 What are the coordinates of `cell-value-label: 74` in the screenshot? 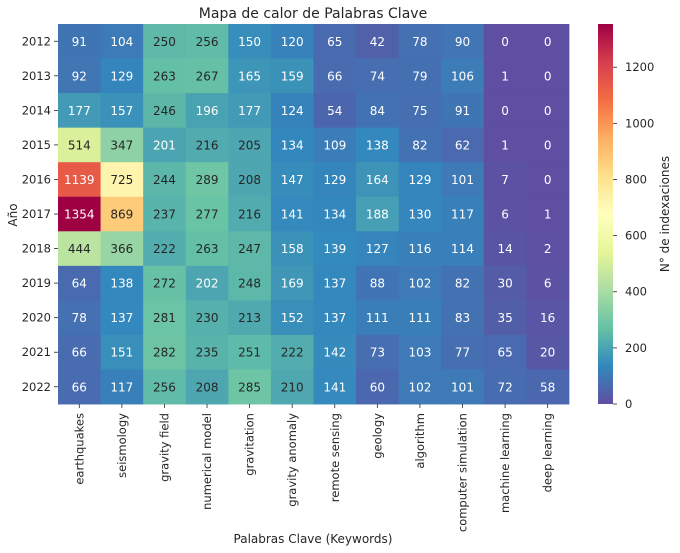 It's located at (377, 76).